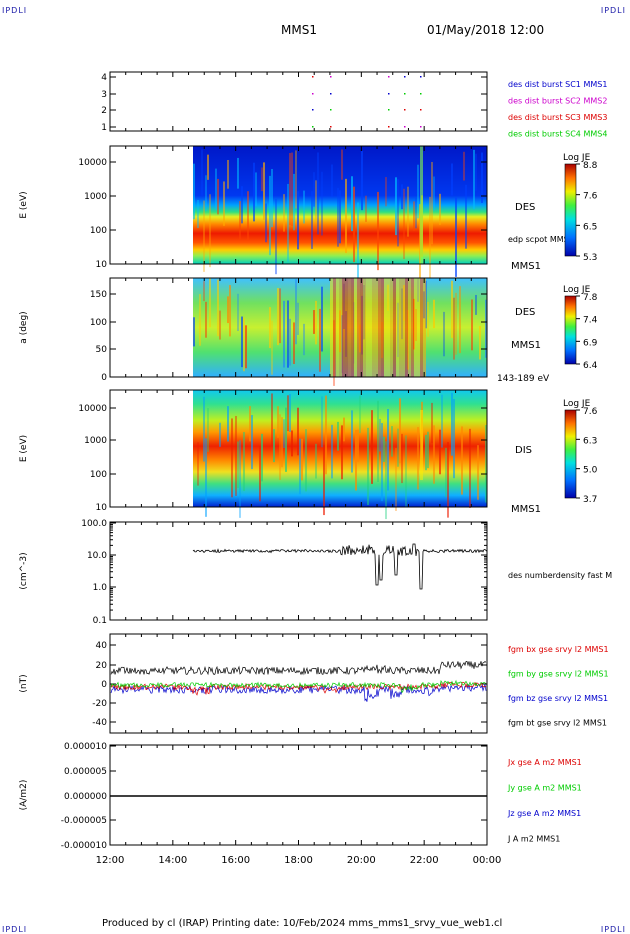 The height and width of the screenshot is (934, 630). Describe the element at coordinates (92, 409) in the screenshot. I see `dis-energy-panel-ytick-label: 10000` at that location.